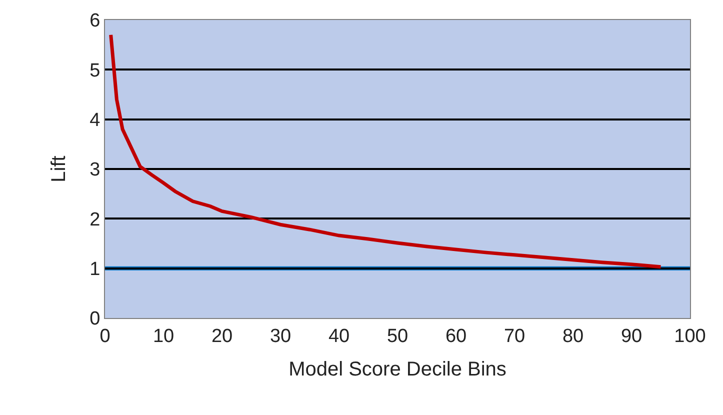 The image size is (723, 415). What do you see at coordinates (59, 168) in the screenshot?
I see `y-axis-title: Lift` at bounding box center [59, 168].